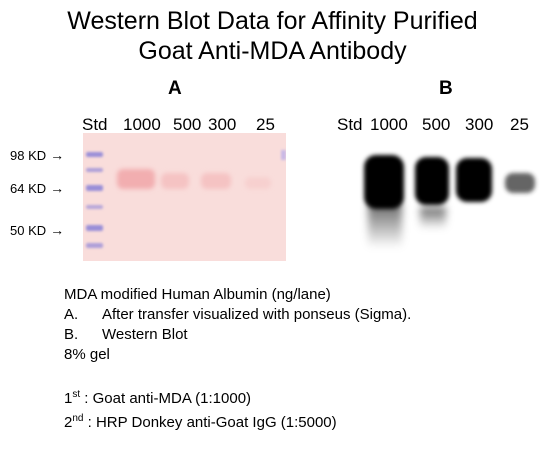 The image size is (545, 457). What do you see at coordinates (197, 294) in the screenshot?
I see `notes-sample: MDA modified Human Albumin (ng/lane)` at bounding box center [197, 294].